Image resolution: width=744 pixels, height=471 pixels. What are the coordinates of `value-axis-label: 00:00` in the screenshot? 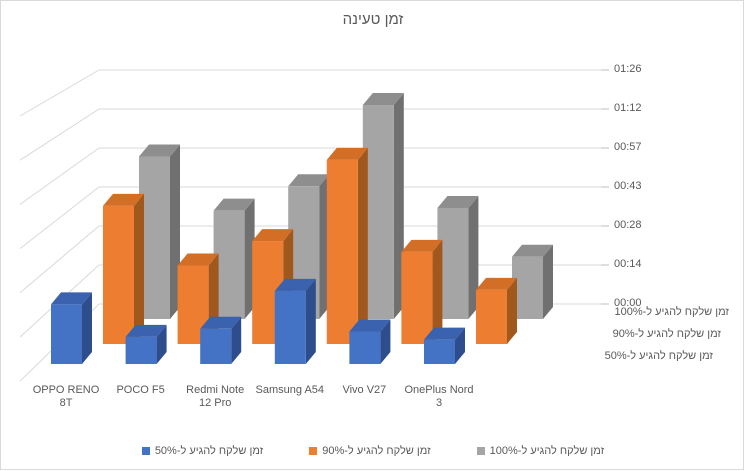 It's located at (628, 303).